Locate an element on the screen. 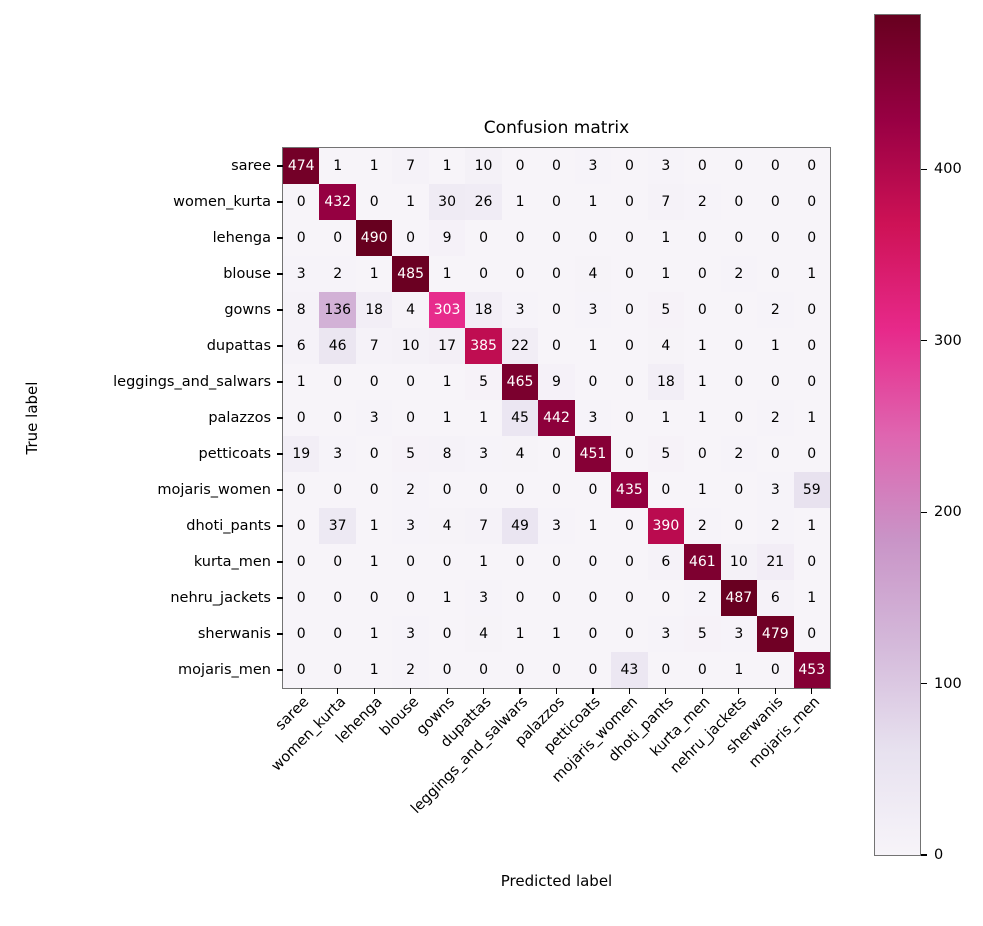 The image size is (983, 926). matrix-cell: 465 is located at coordinates (520, 382).